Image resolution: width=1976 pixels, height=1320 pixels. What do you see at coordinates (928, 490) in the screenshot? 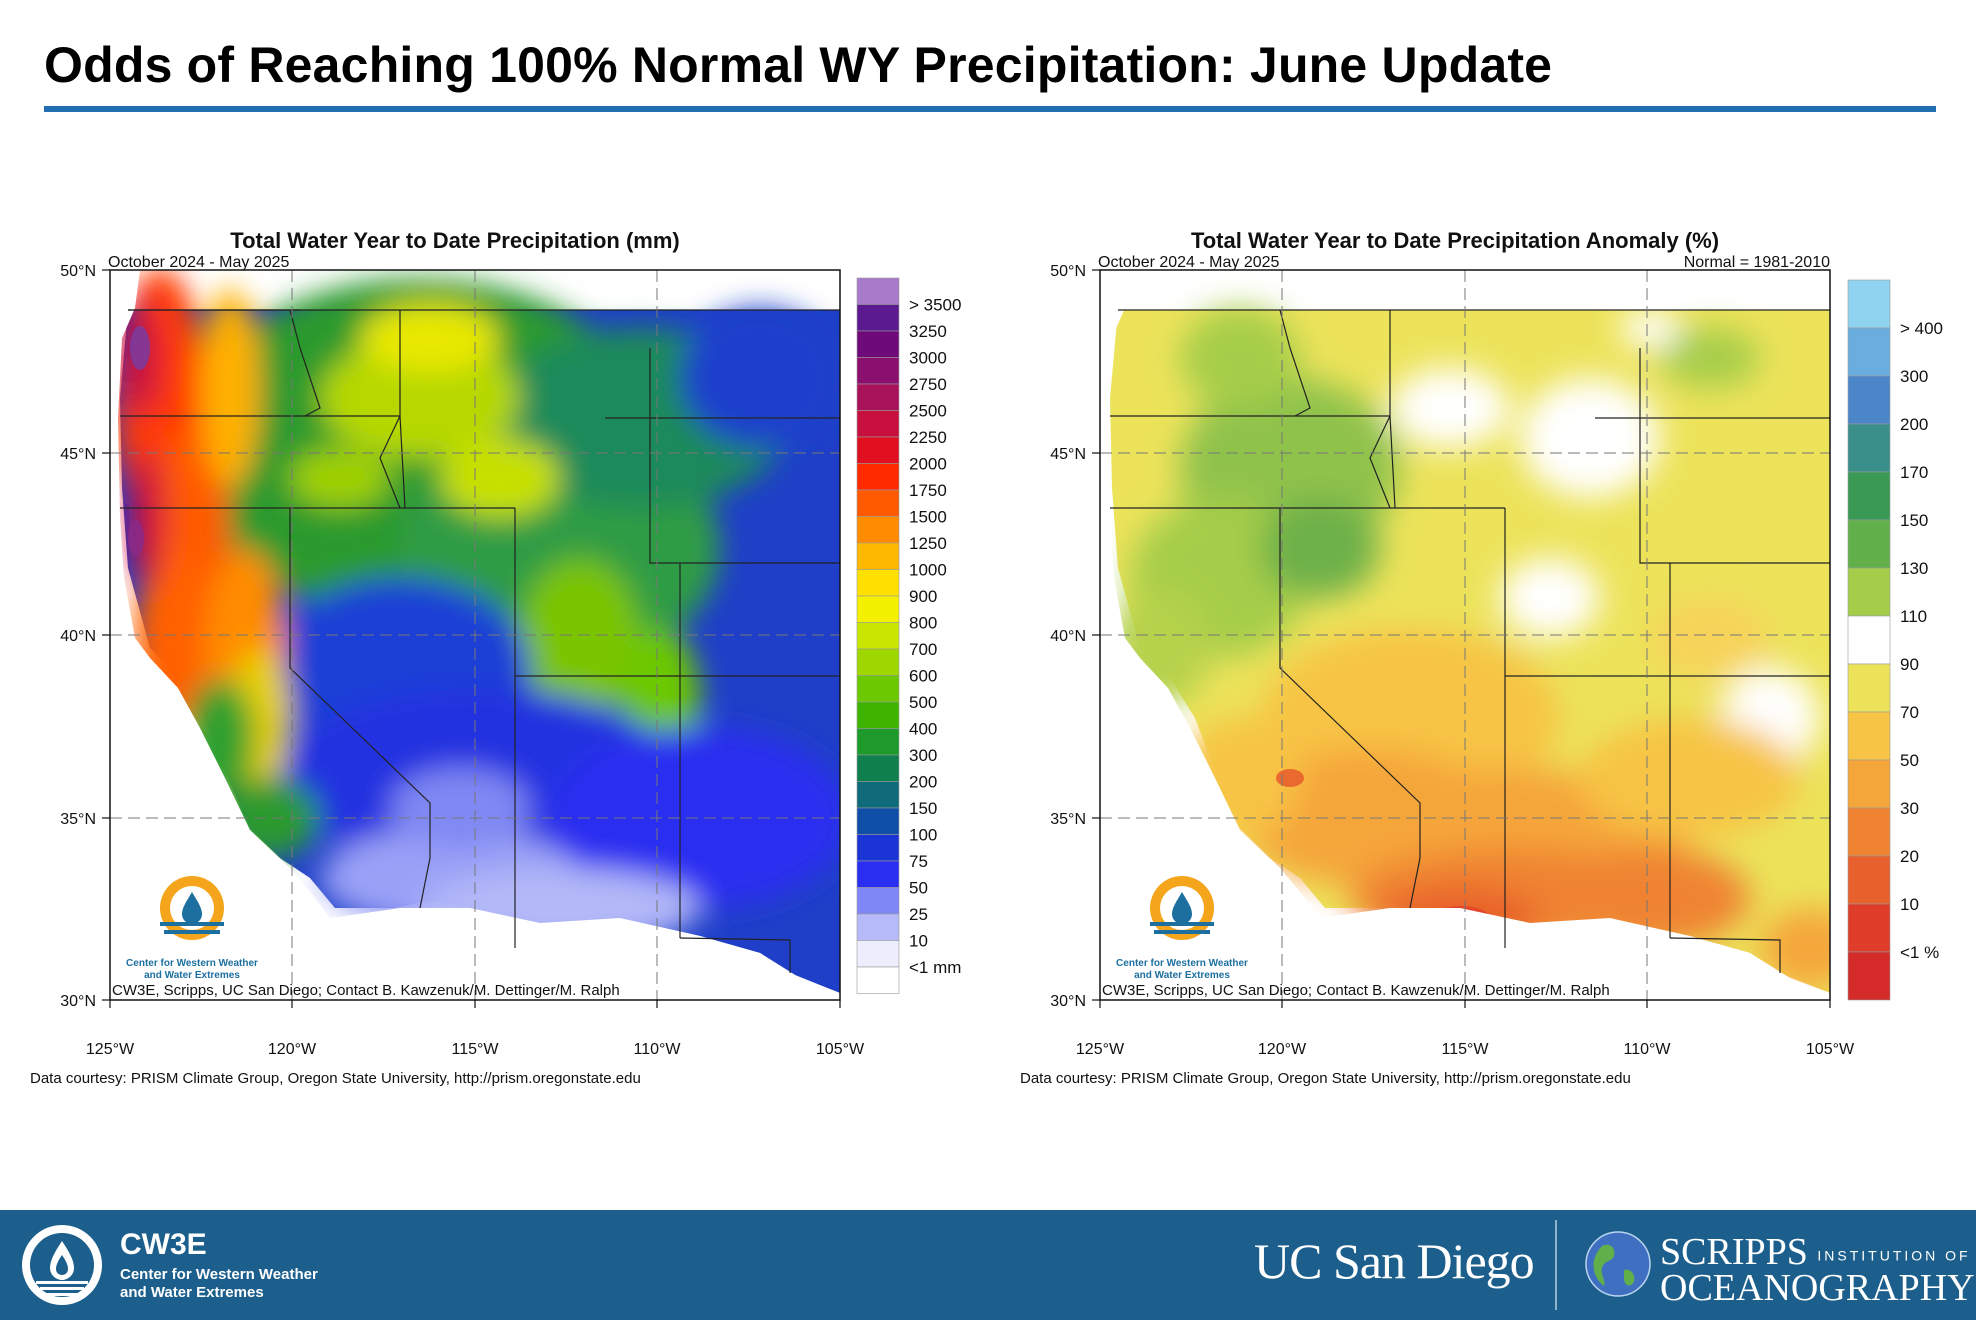
I see `legend-label: 1750` at bounding box center [928, 490].